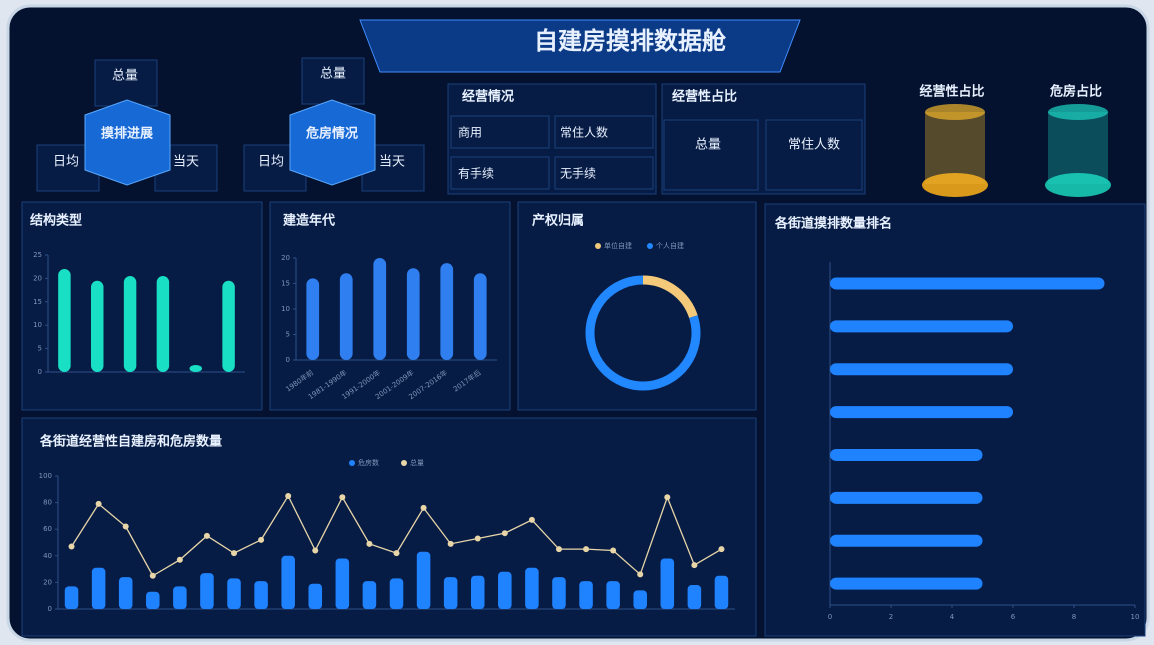  Describe the element at coordinates (618, 245) in the screenshot. I see `legend-label: 单位自建` at that location.